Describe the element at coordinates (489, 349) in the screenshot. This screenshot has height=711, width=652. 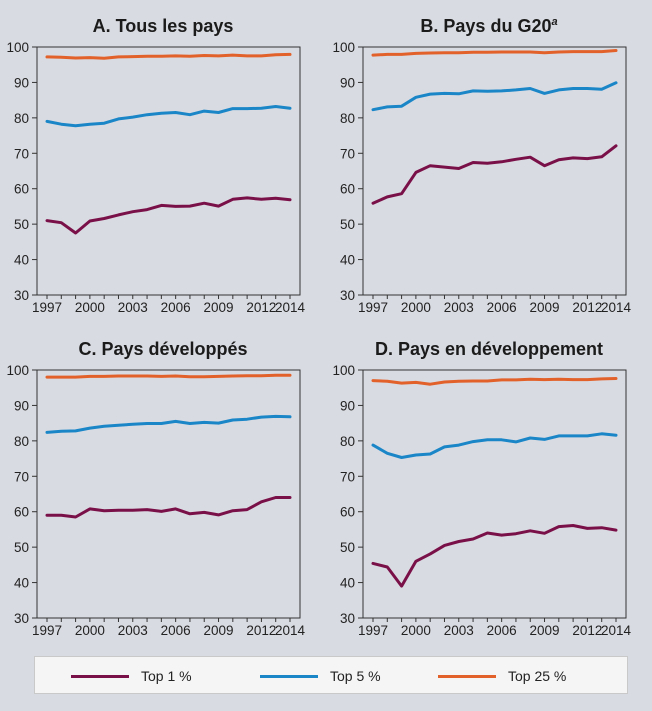
I see `chart-title: D. Pays en développement` at that location.